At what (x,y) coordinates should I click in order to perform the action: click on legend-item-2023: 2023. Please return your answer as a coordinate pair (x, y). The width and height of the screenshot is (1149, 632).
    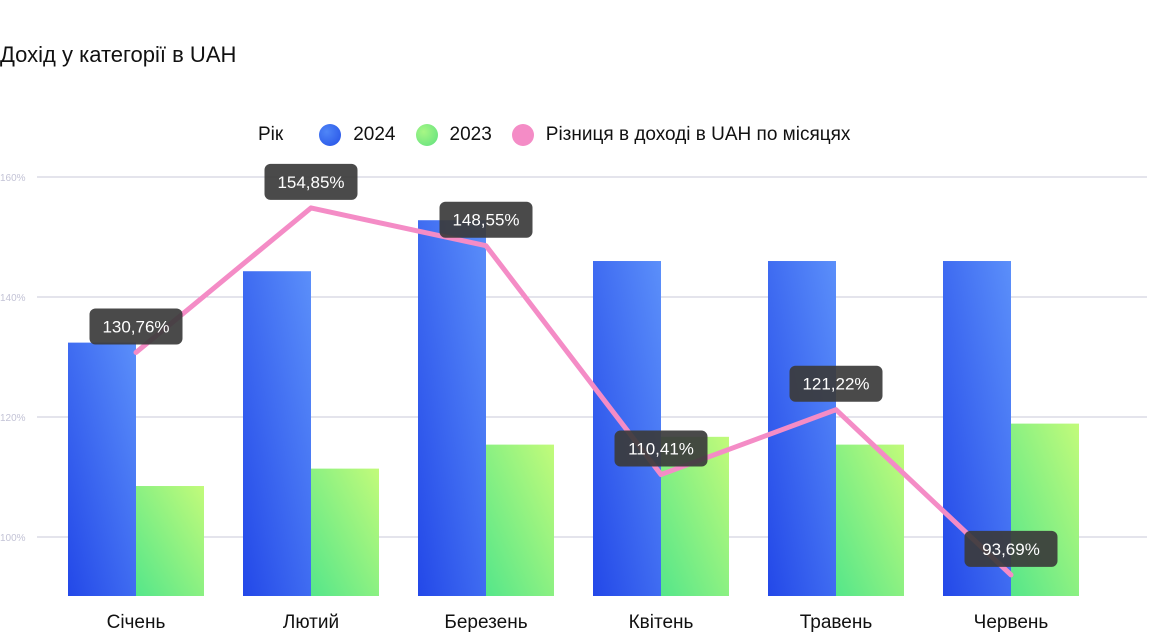
    Looking at the image, I should click on (453, 135).